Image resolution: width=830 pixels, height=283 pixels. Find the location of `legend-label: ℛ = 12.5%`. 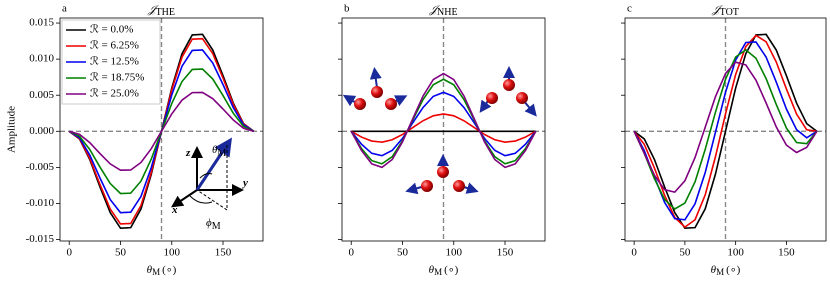

legend-label: ℛ = 12.5% is located at coordinates (114, 62).